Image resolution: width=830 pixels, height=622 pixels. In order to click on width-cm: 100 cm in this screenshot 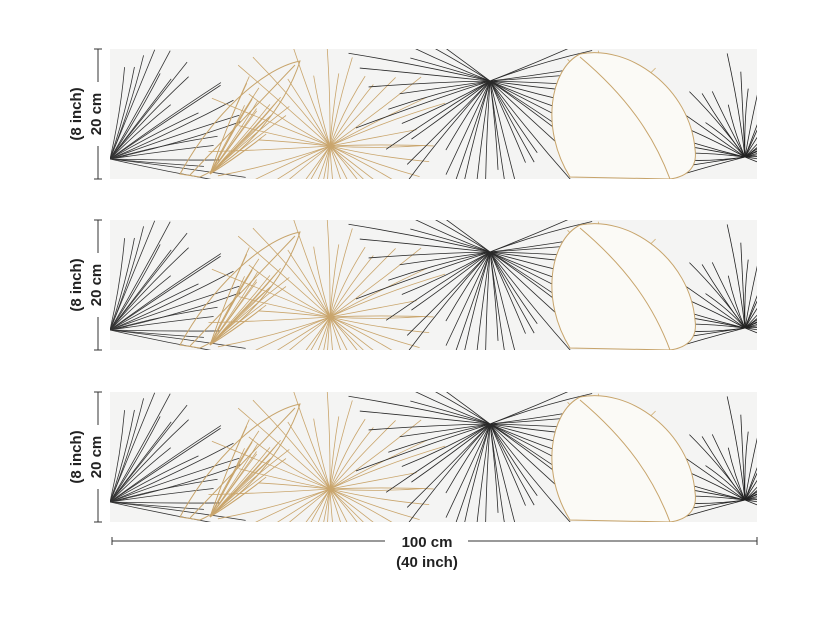, I will do `click(427, 542)`.